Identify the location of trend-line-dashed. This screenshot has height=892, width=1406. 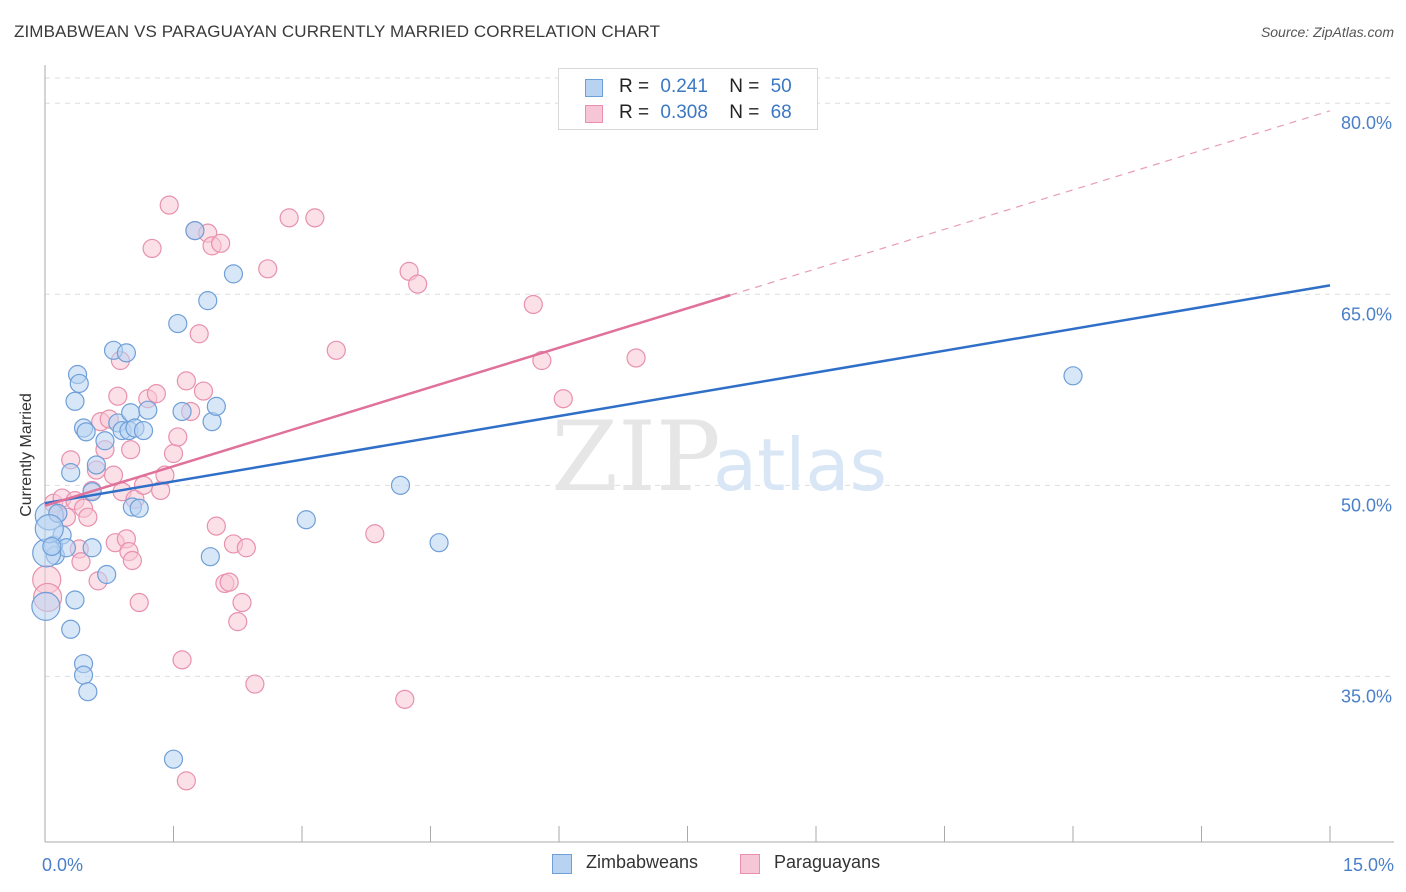
(1030, 203).